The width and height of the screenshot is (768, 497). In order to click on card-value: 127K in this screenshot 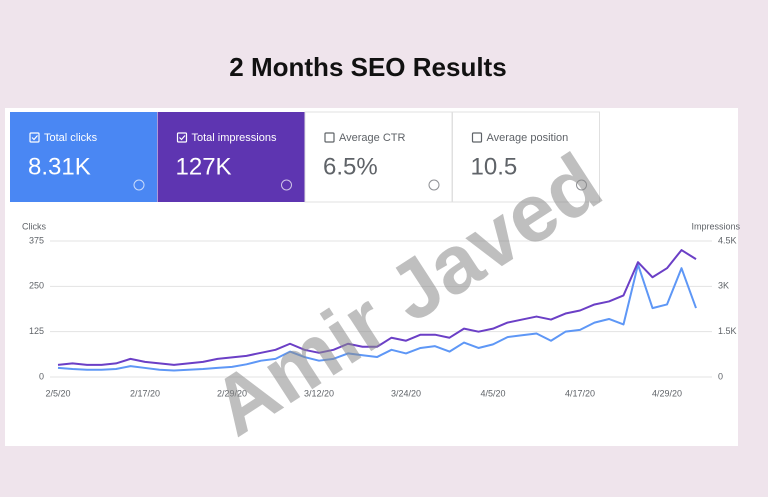, I will do `click(204, 166)`.